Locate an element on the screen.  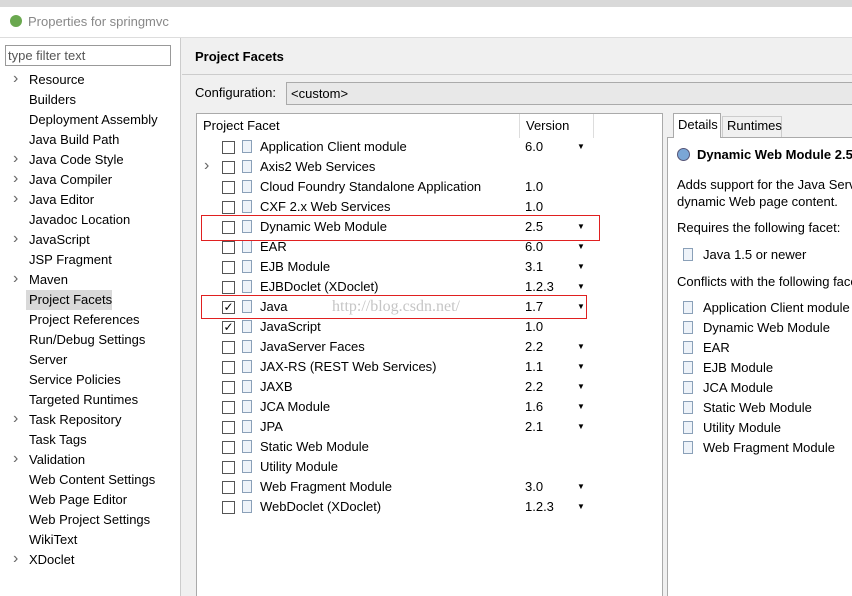
facet-version: 1.6 is located at coordinates (534, 406).